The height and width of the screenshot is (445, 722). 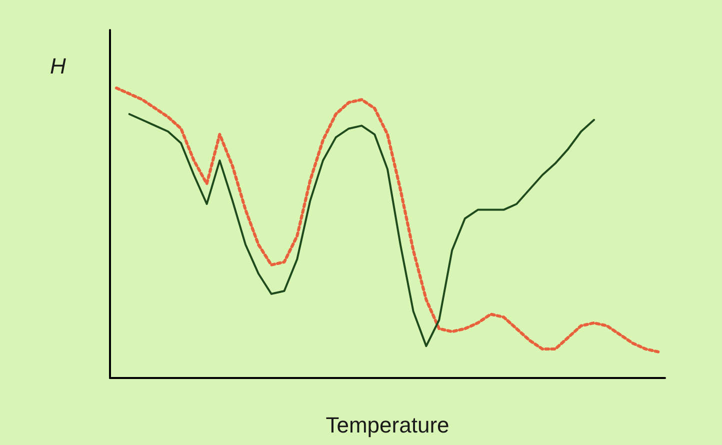 I want to click on x-axis-title: Temperature, so click(x=388, y=425).